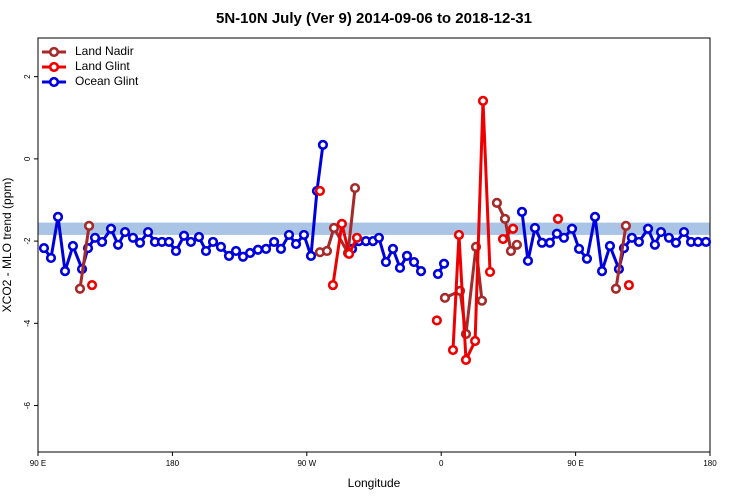 The width and height of the screenshot is (750, 500). What do you see at coordinates (27, 405) in the screenshot?
I see `y-tick-label: -6` at bounding box center [27, 405].